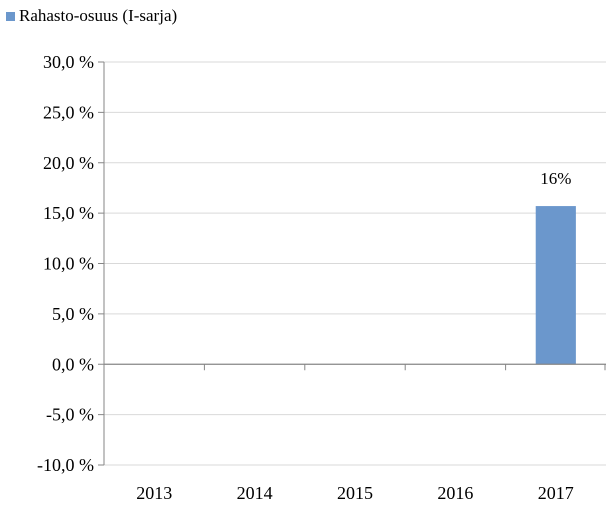  Describe the element at coordinates (70, 415) in the screenshot. I see `y-tick-label: -5,0 %` at that location.